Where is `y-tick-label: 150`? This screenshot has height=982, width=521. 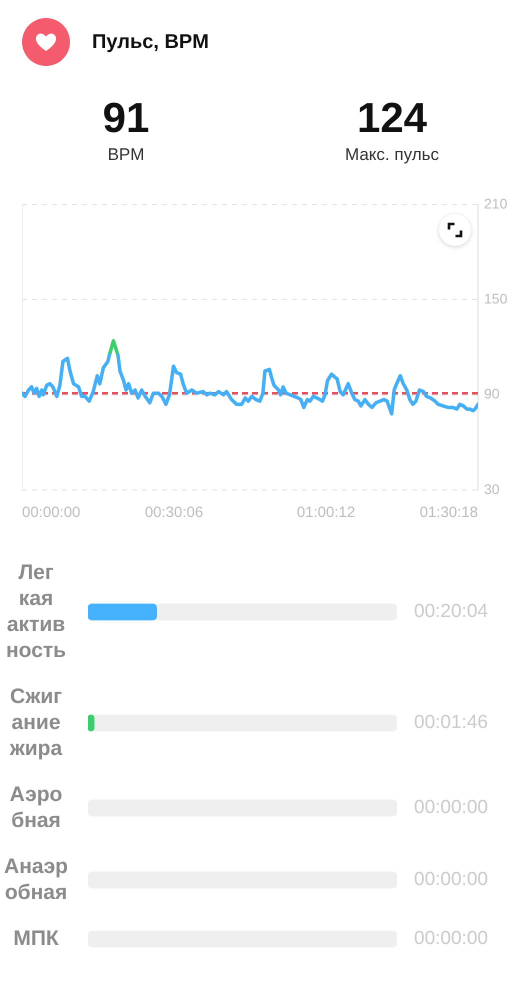
y-tick-label: 150 is located at coordinates (496, 298).